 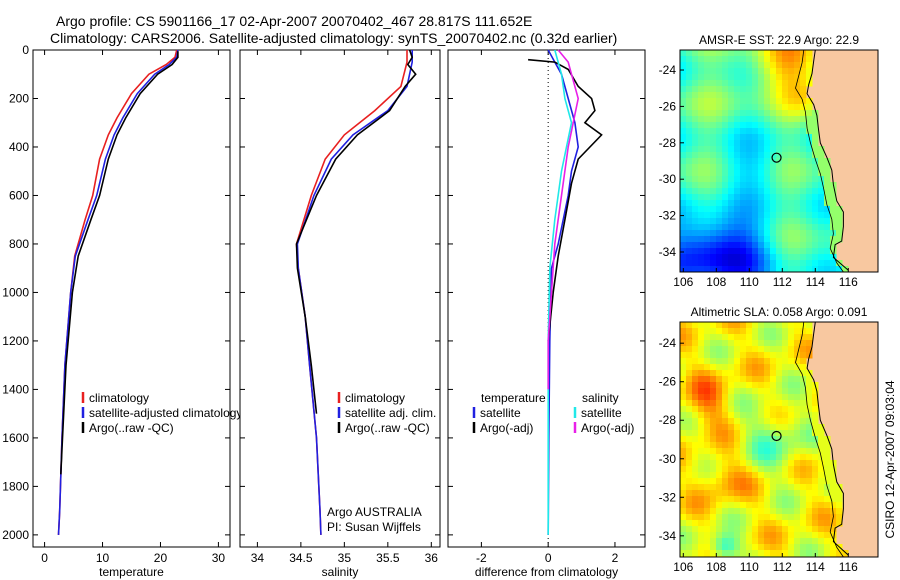 What do you see at coordinates (749, 282) in the screenshot?
I see `x-tick-label: 110` at bounding box center [749, 282].